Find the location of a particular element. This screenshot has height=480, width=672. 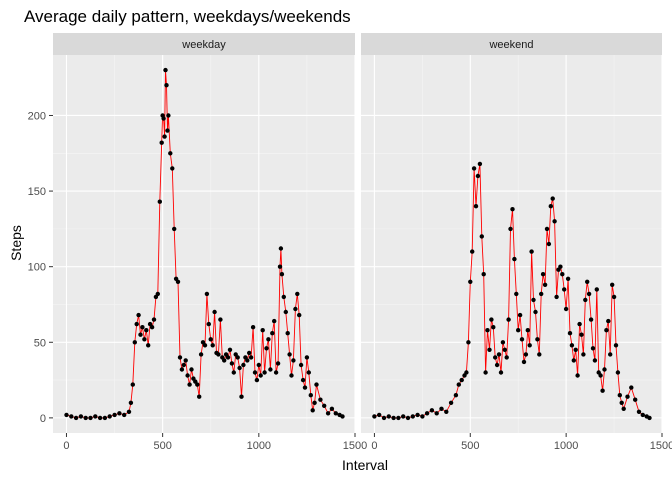

x-axis-title: Interval is located at coordinates (365, 465).